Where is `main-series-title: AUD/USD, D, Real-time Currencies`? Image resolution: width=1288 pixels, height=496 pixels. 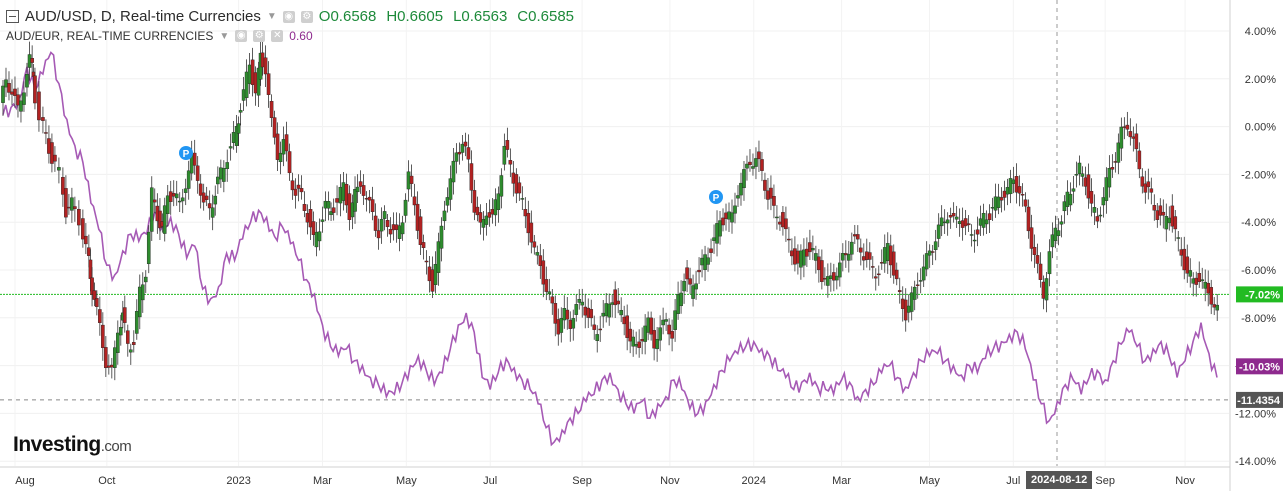
main-series-title: AUD/USD, D, Real-time Currencies is located at coordinates (143, 16).